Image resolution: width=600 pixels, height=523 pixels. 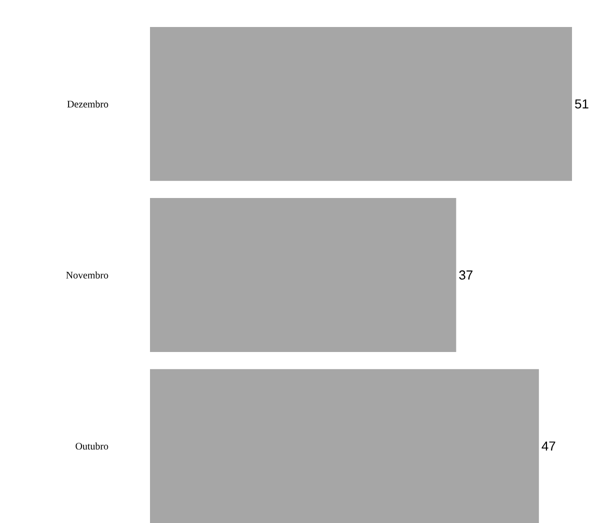 What do you see at coordinates (87, 104) in the screenshot?
I see `y-tick-label: Dezembro` at bounding box center [87, 104].